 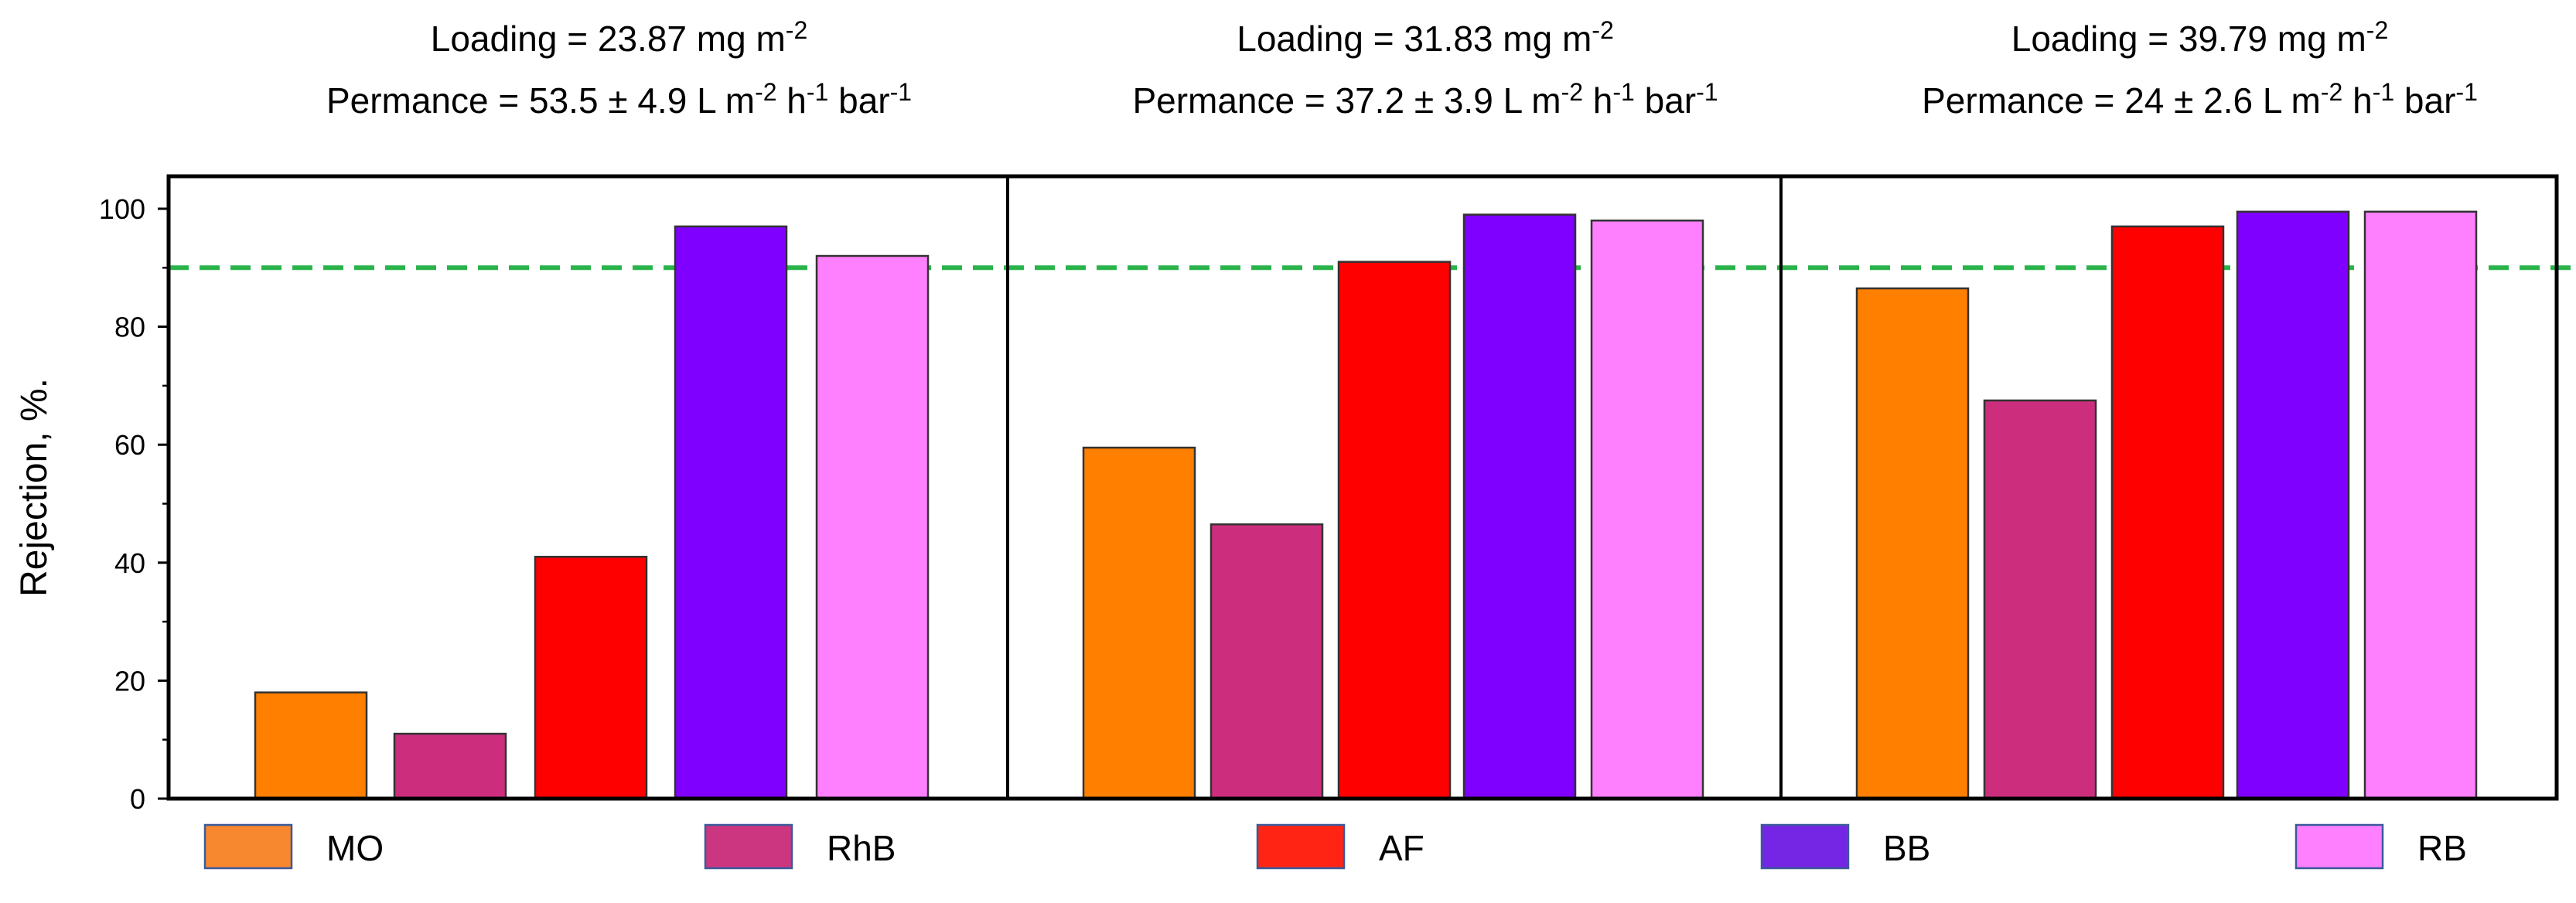 What do you see at coordinates (1425, 38) in the screenshot?
I see `panel-title-loading: Loading = 31.83 mg m-2` at bounding box center [1425, 38].